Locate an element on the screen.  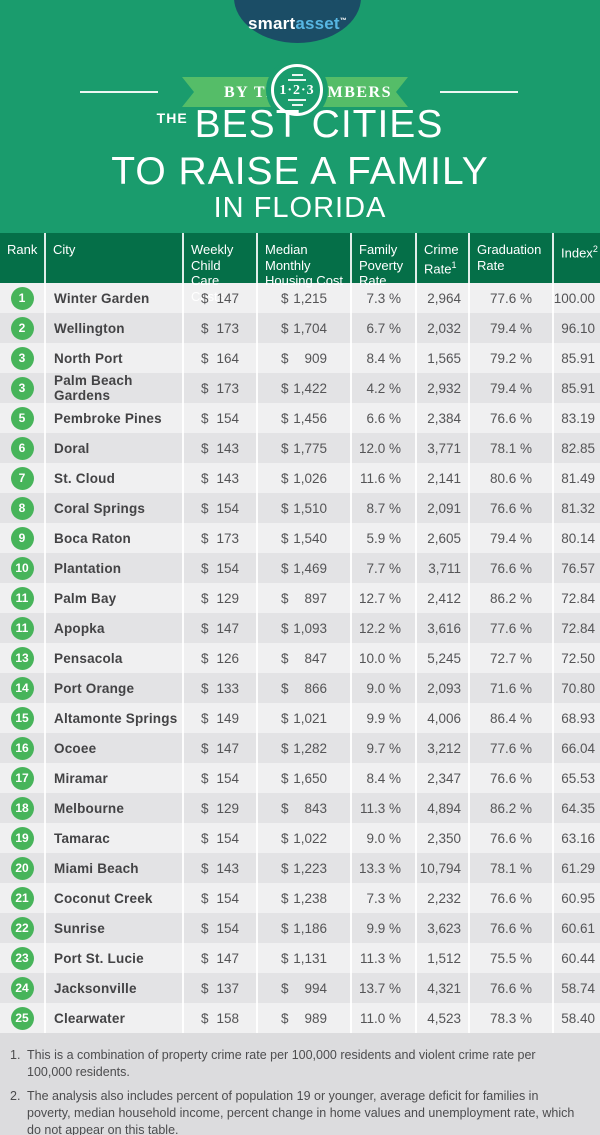
column-header-city: City is located at coordinates (113, 258).